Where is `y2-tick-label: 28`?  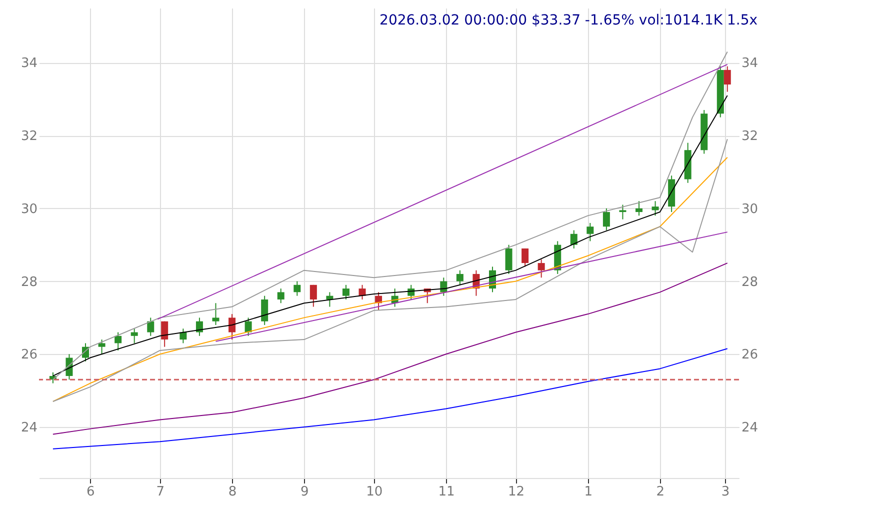
y2-tick-label: 28 is located at coordinates (750, 282).